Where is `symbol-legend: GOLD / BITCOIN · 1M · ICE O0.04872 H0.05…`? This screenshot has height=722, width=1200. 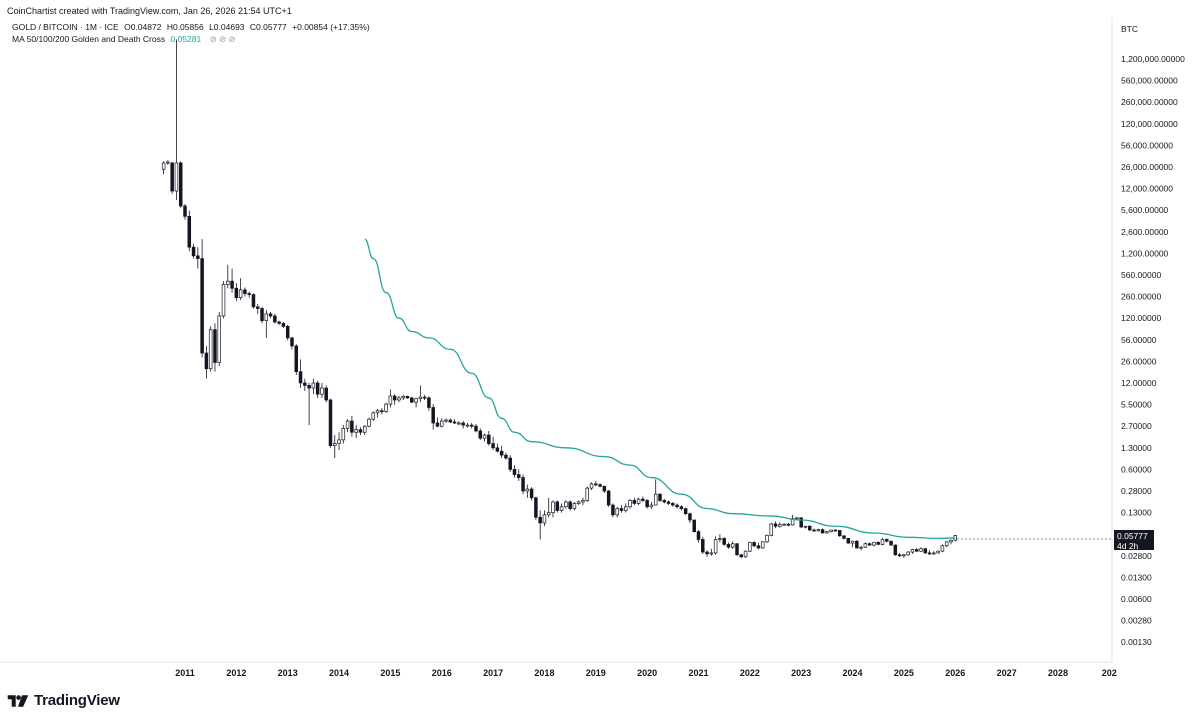
symbol-legend: GOLD / BITCOIN · 1M · ICE O0.04872 H0.05… is located at coordinates (192, 27).